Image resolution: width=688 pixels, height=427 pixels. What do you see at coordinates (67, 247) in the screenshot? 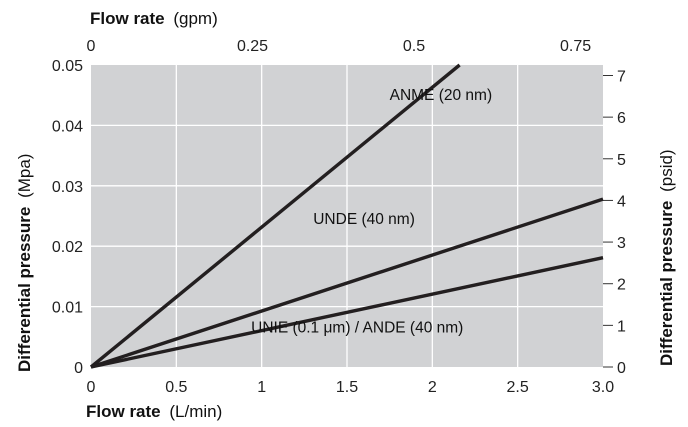
I see `y-left-tick-label: 0.02` at bounding box center [67, 247].